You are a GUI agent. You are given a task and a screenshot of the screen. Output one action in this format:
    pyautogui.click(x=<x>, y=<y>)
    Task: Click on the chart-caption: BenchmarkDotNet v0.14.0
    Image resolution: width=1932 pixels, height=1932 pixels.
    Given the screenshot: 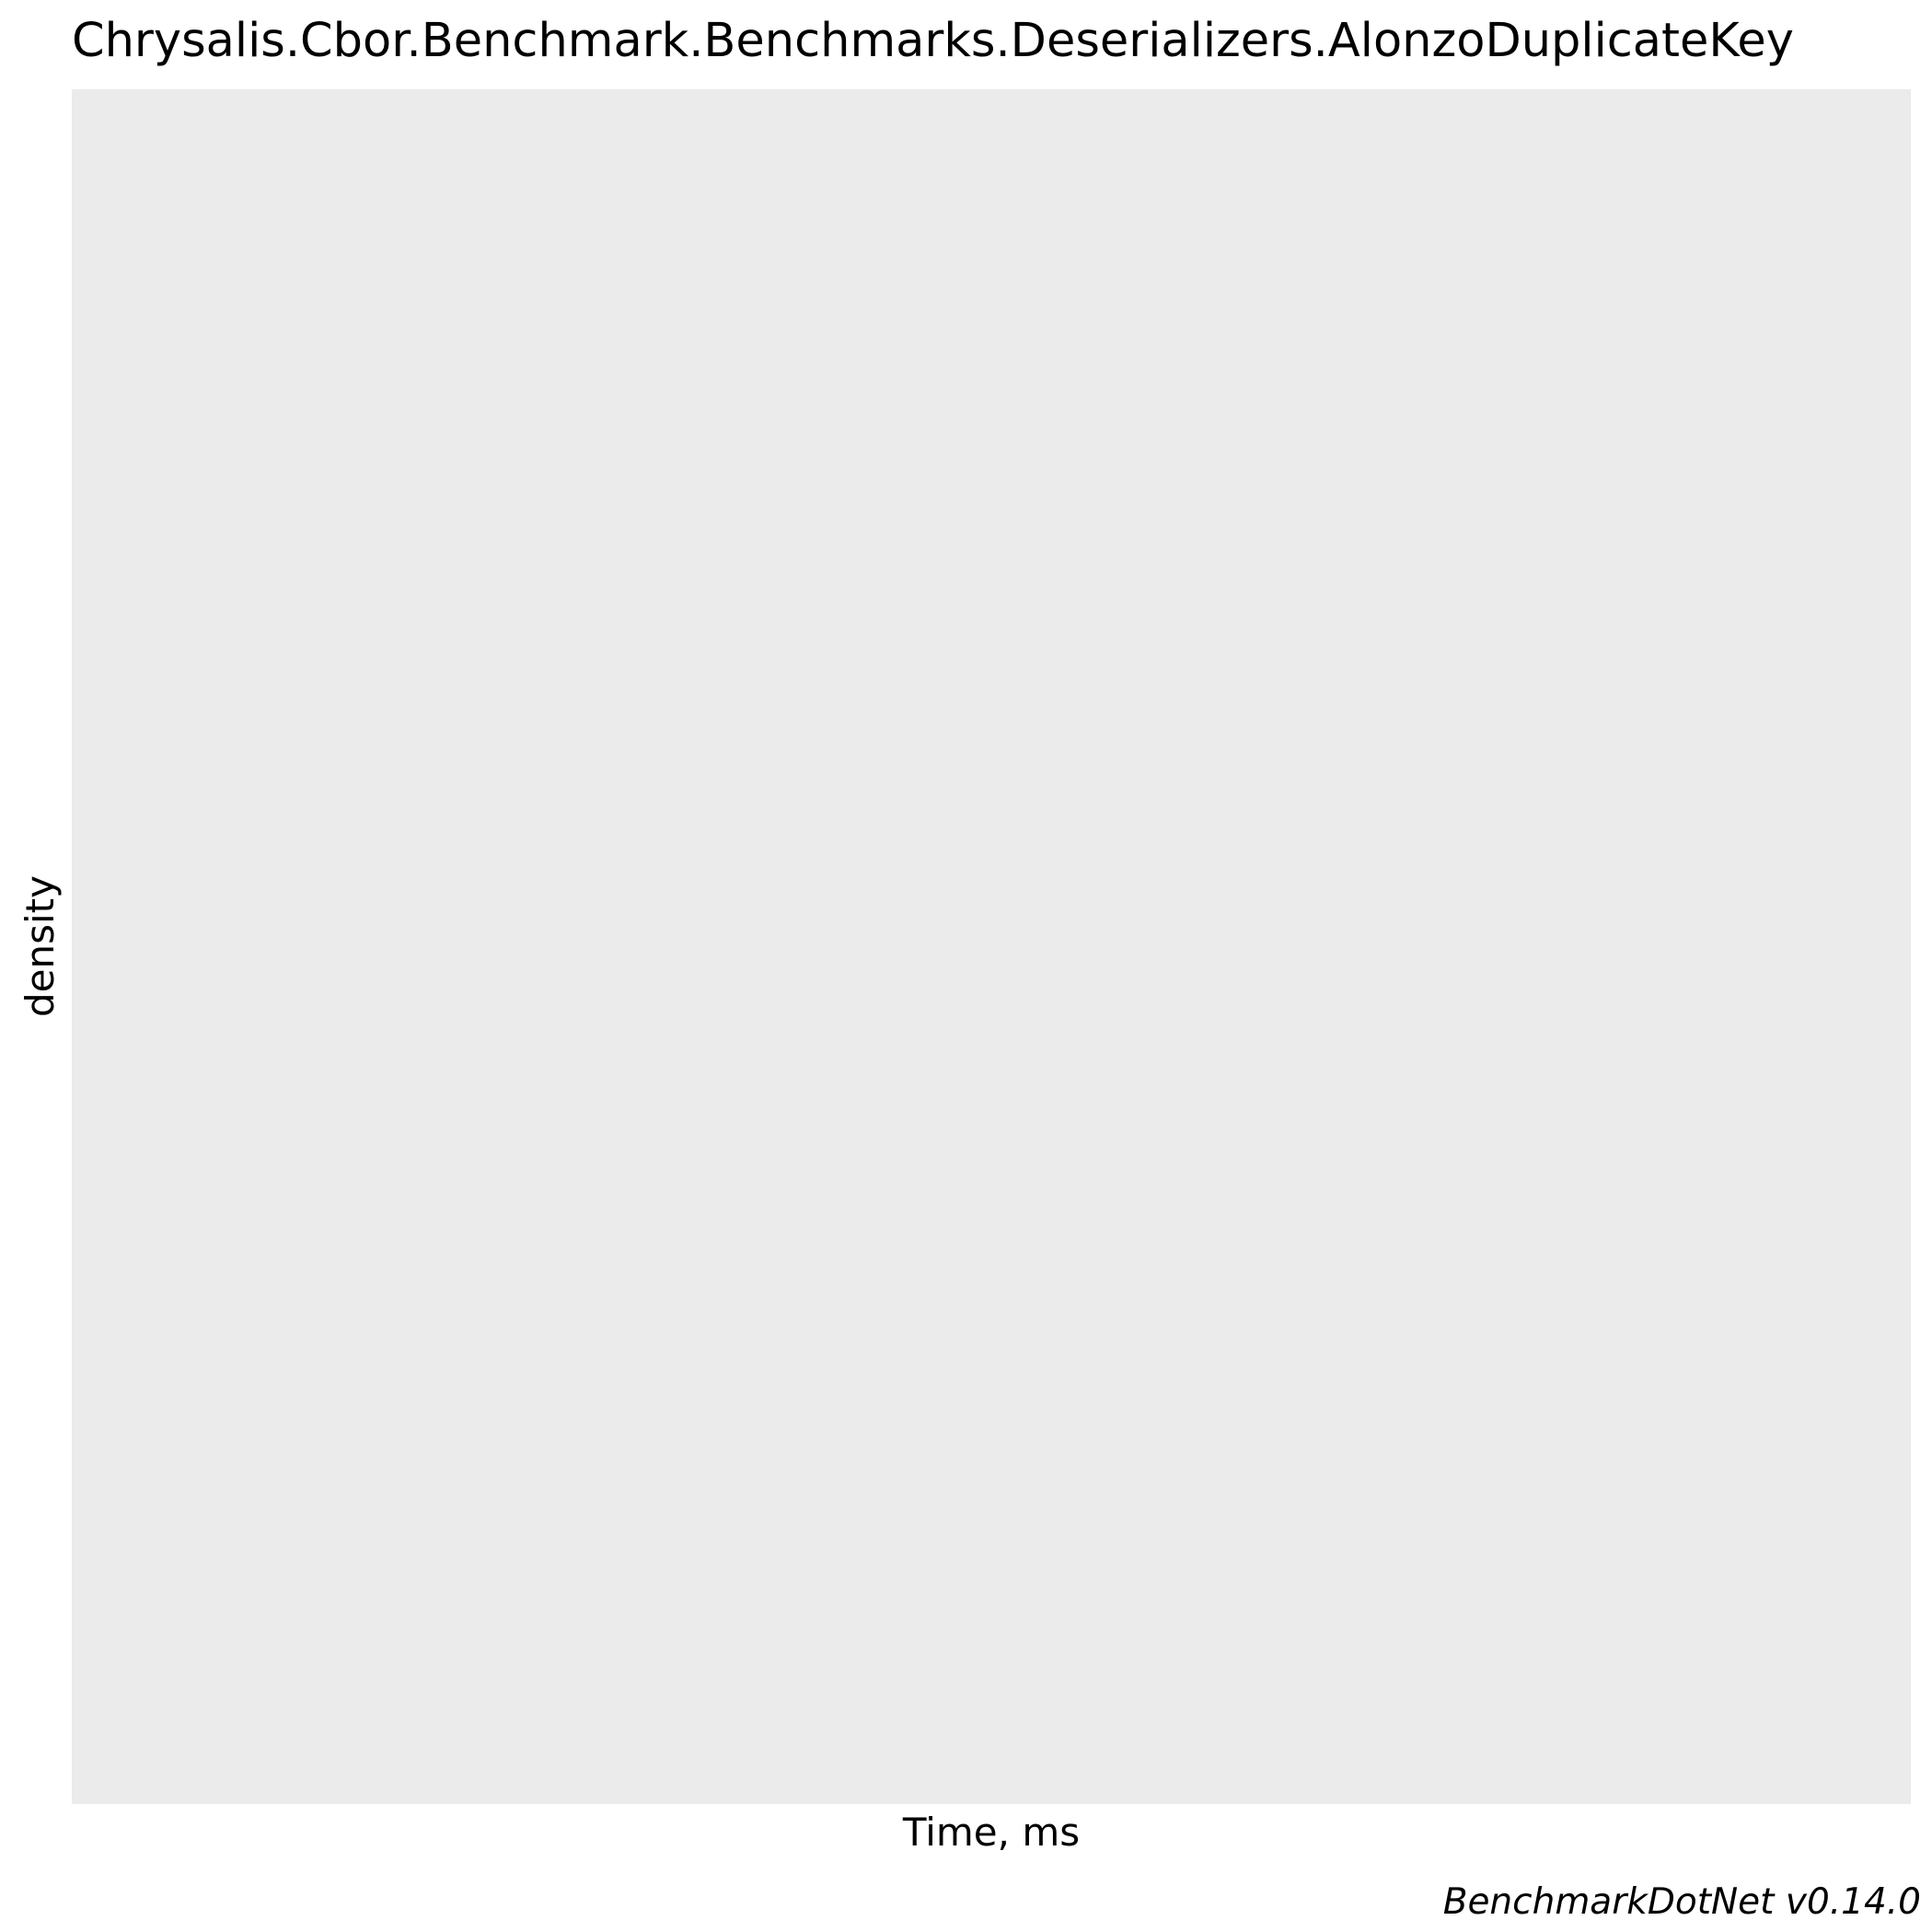 What is the action you would take?
    pyautogui.click(x=1681, y=1902)
    